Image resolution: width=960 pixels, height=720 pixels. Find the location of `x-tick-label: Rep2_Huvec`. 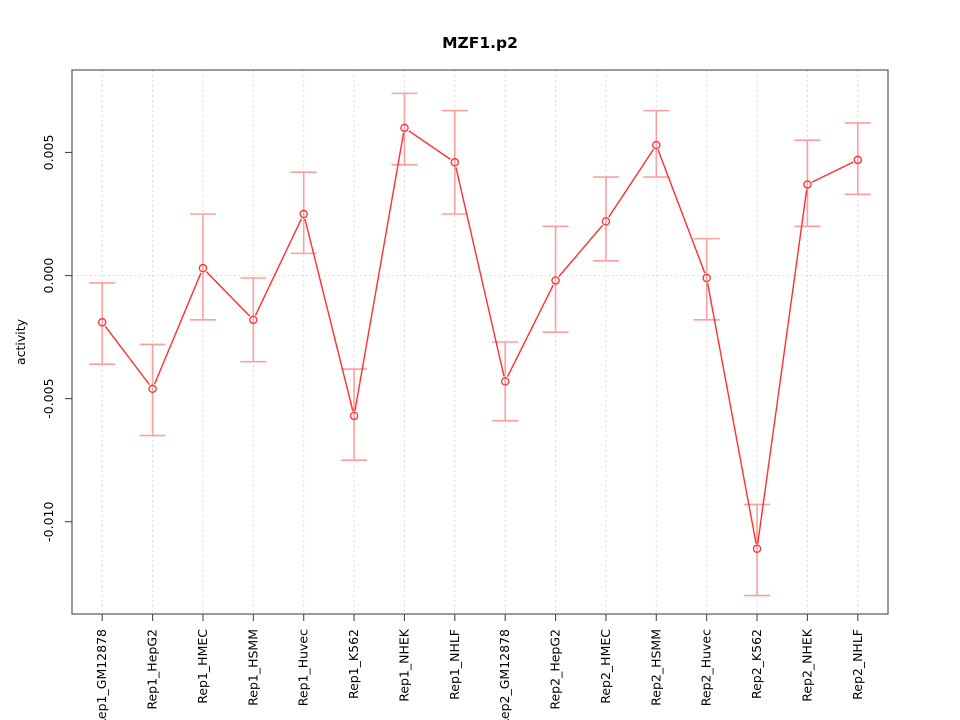

x-tick-label: Rep2_Huvec is located at coordinates (706, 667).